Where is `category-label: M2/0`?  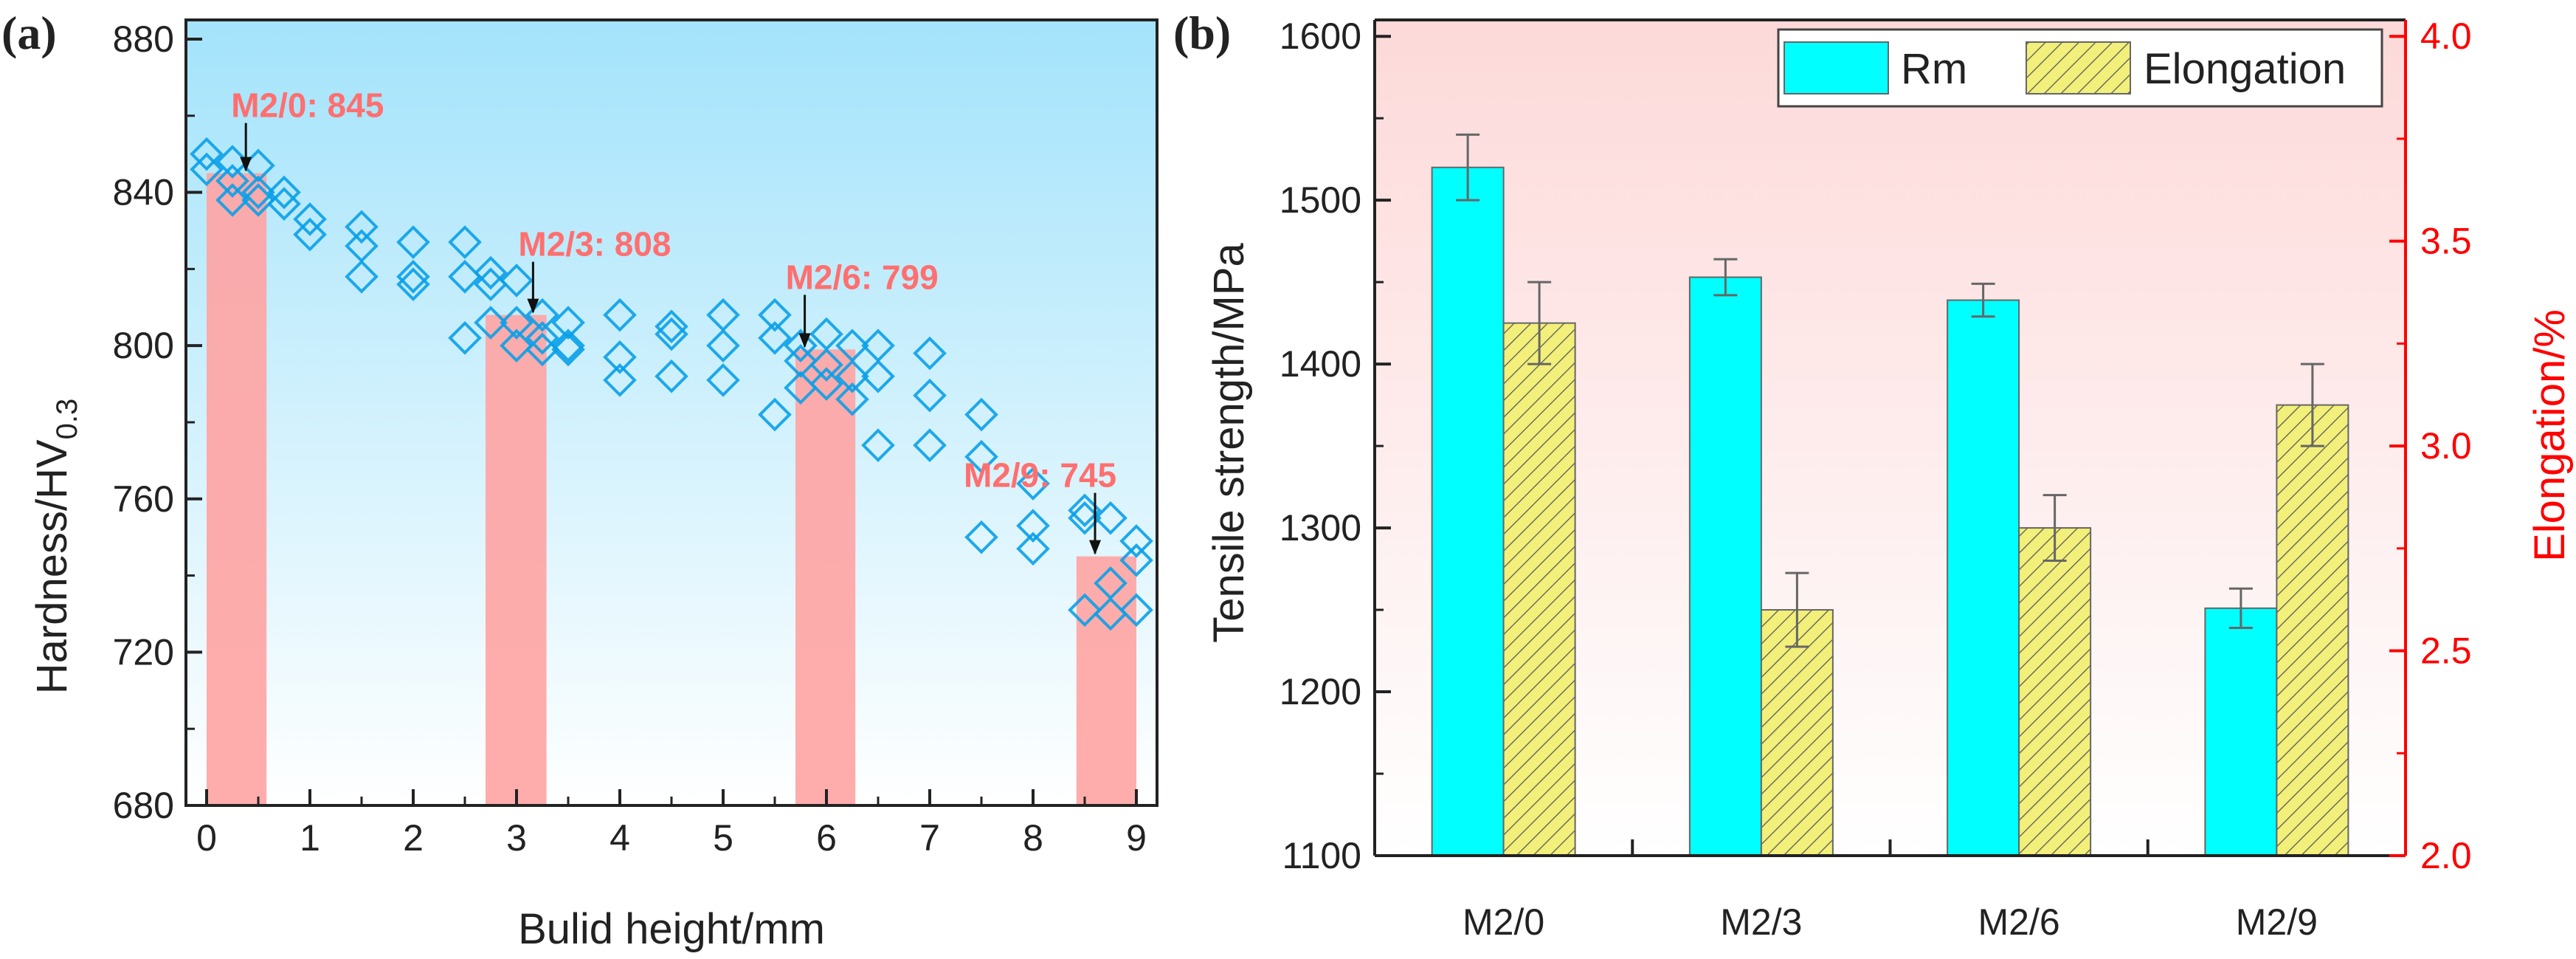 category-label: M2/0 is located at coordinates (1503, 922).